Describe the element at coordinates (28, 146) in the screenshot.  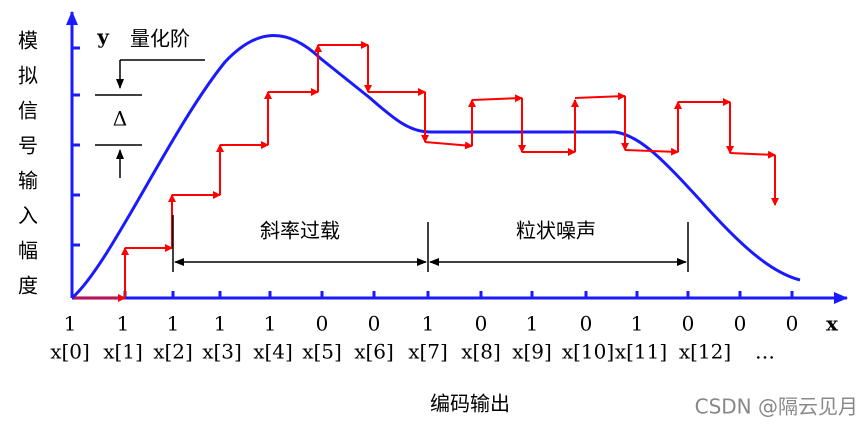
I see `y-axis-label-char: 号` at that location.